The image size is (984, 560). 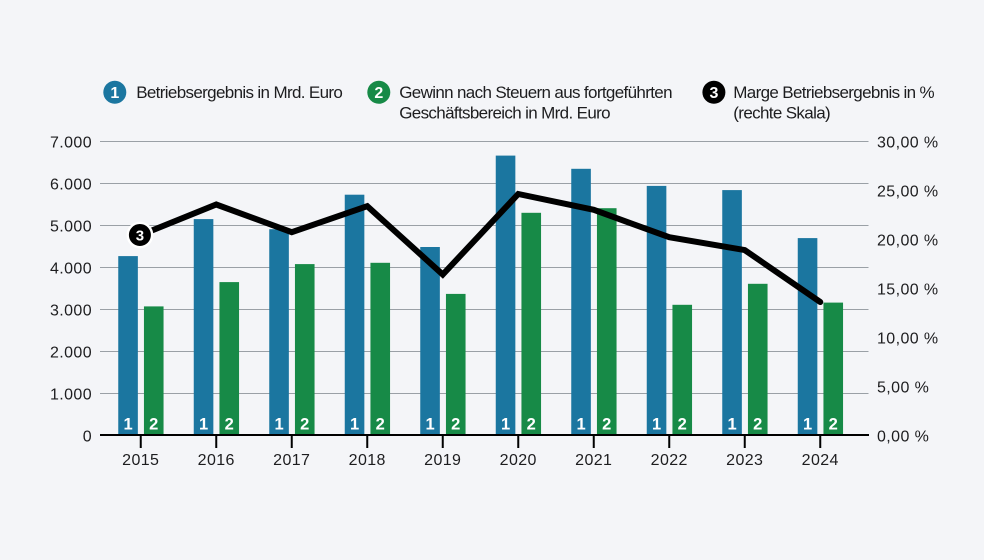 I want to click on svg-text: 7.000, so click(x=71, y=143).